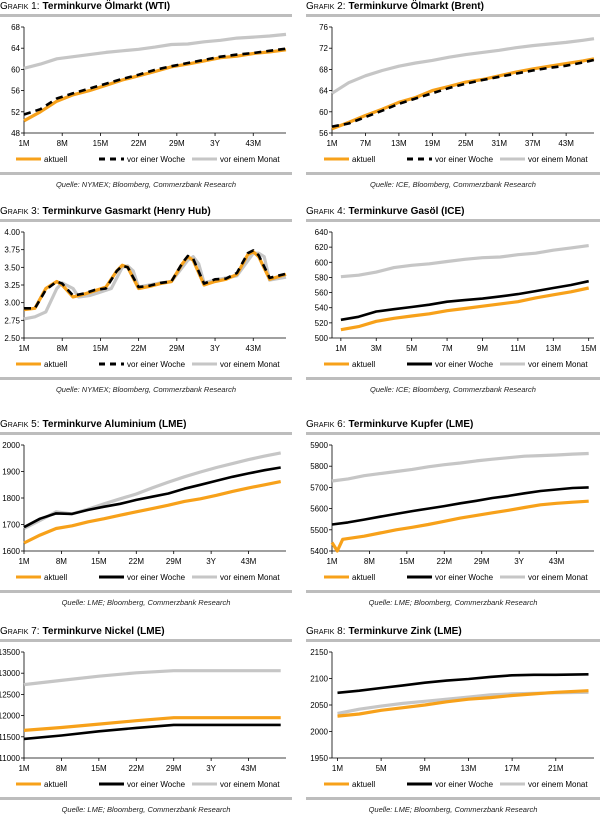  I want to click on y-tick-label: 2100, so click(319, 679).